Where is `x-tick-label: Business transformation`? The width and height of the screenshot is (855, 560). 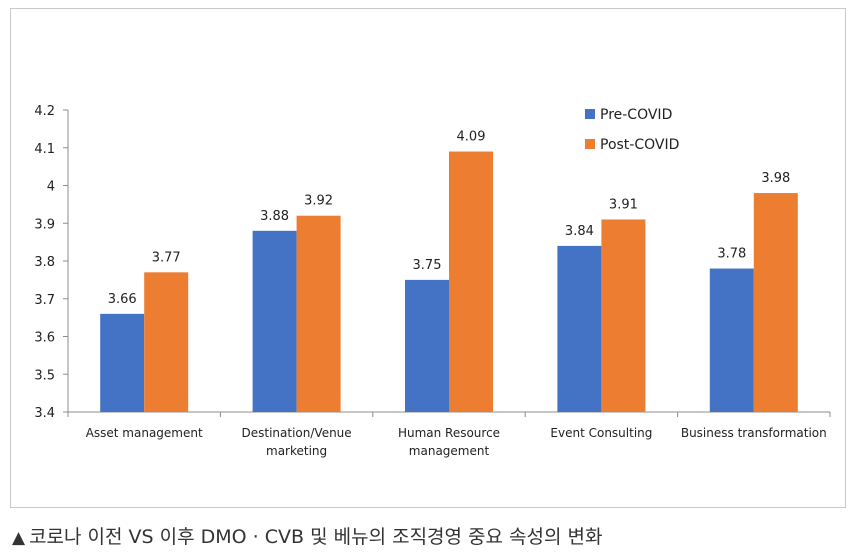
x-tick-label: Business transformation is located at coordinates (754, 433).